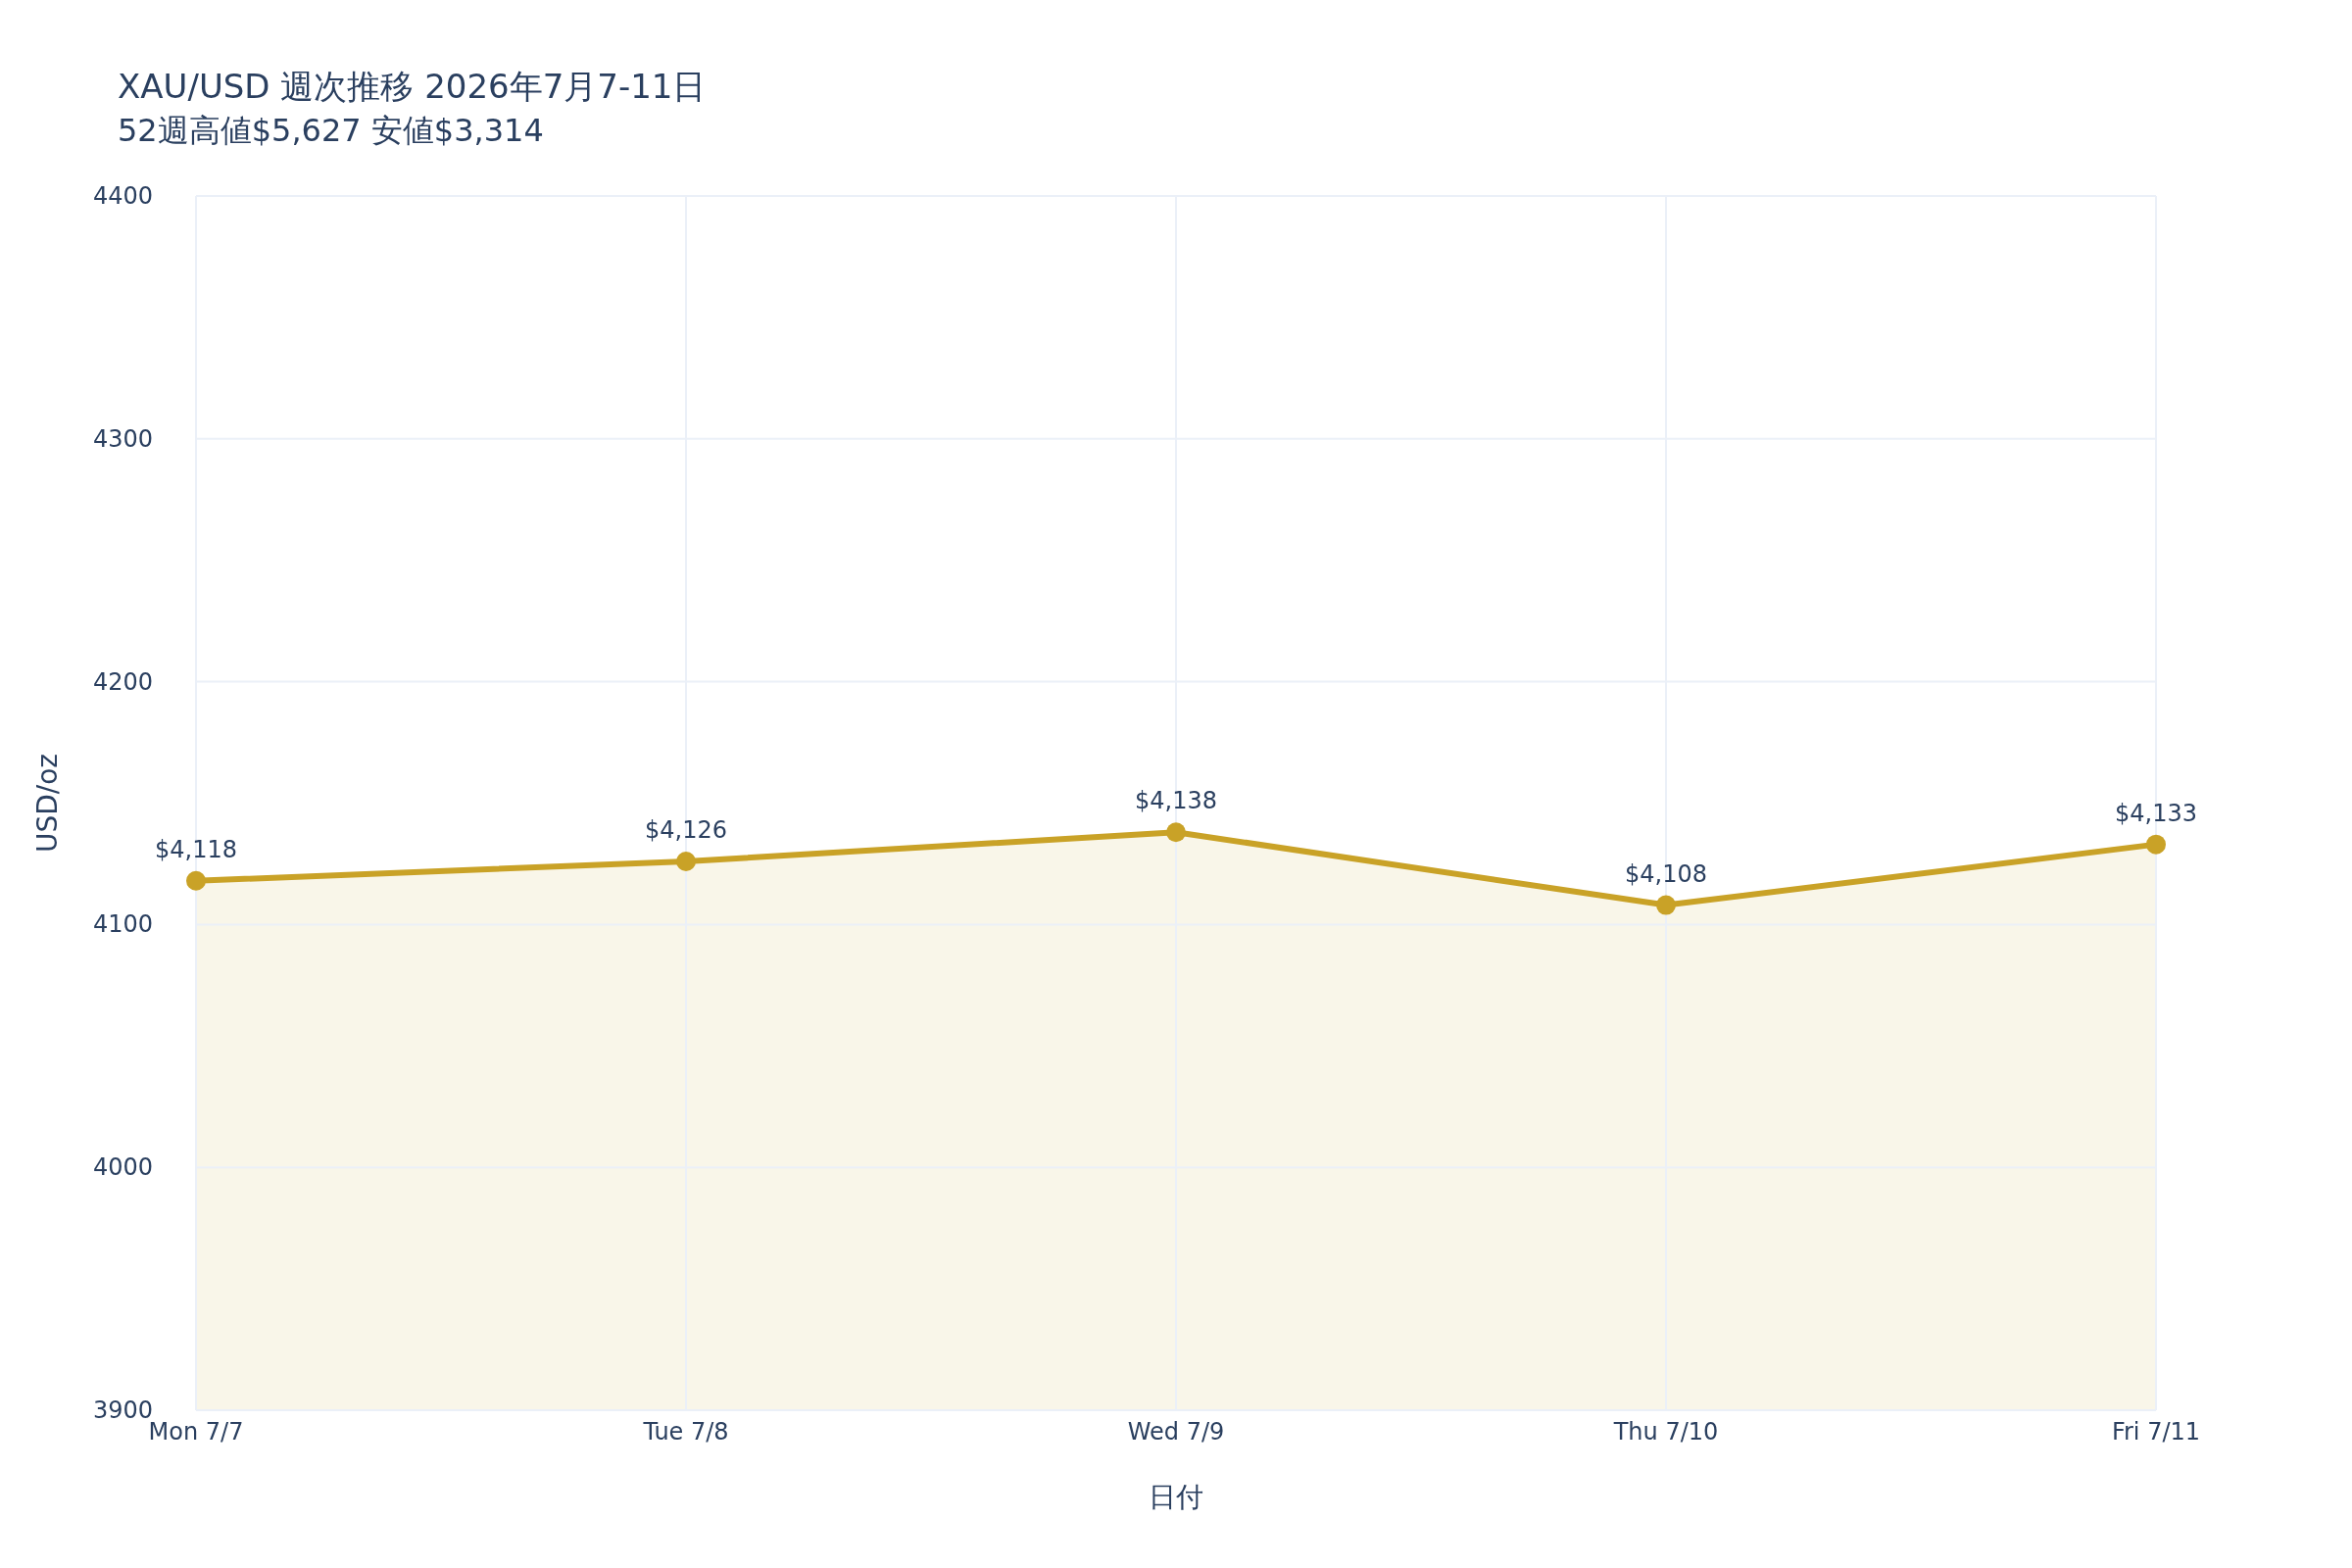  I want to click on data-label: $4,133, so click(2156, 813).